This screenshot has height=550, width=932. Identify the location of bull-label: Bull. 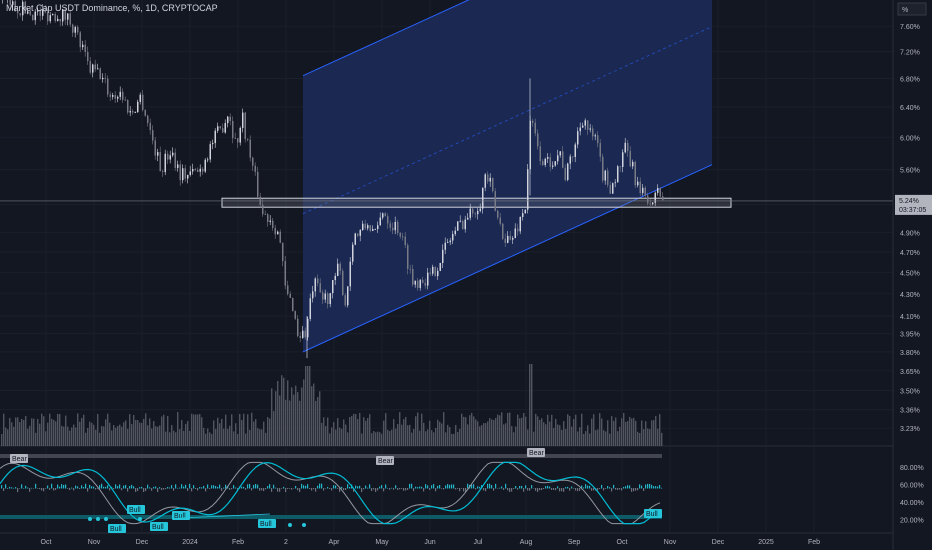
(158, 527).